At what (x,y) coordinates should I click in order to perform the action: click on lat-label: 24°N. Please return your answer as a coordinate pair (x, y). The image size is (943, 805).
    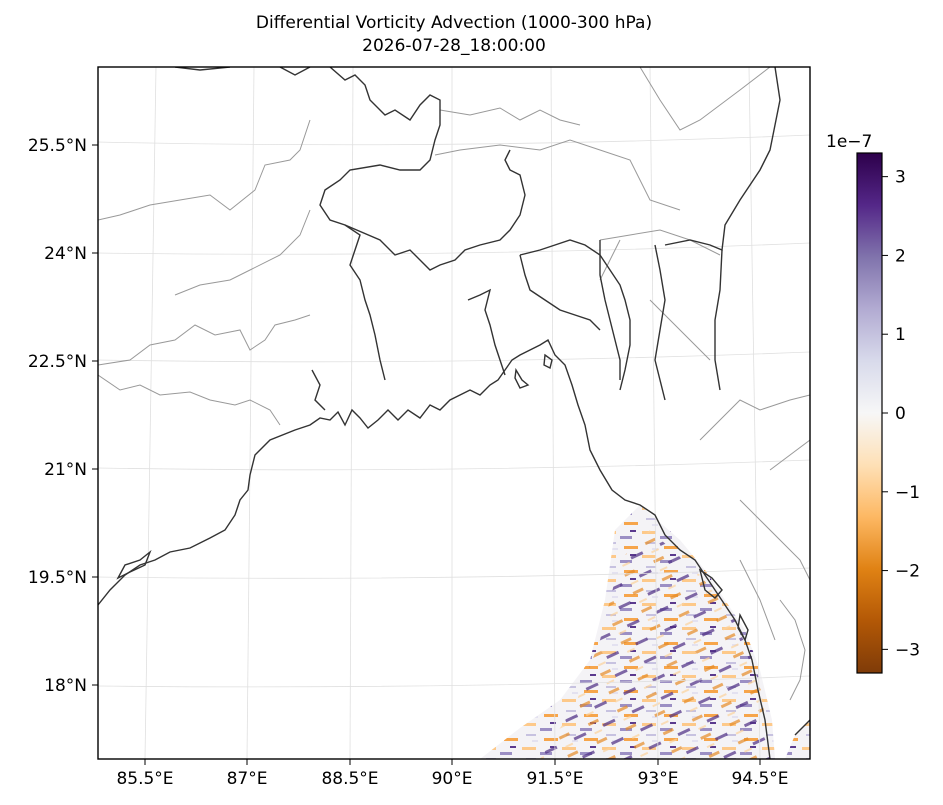
    Looking at the image, I should click on (65, 254).